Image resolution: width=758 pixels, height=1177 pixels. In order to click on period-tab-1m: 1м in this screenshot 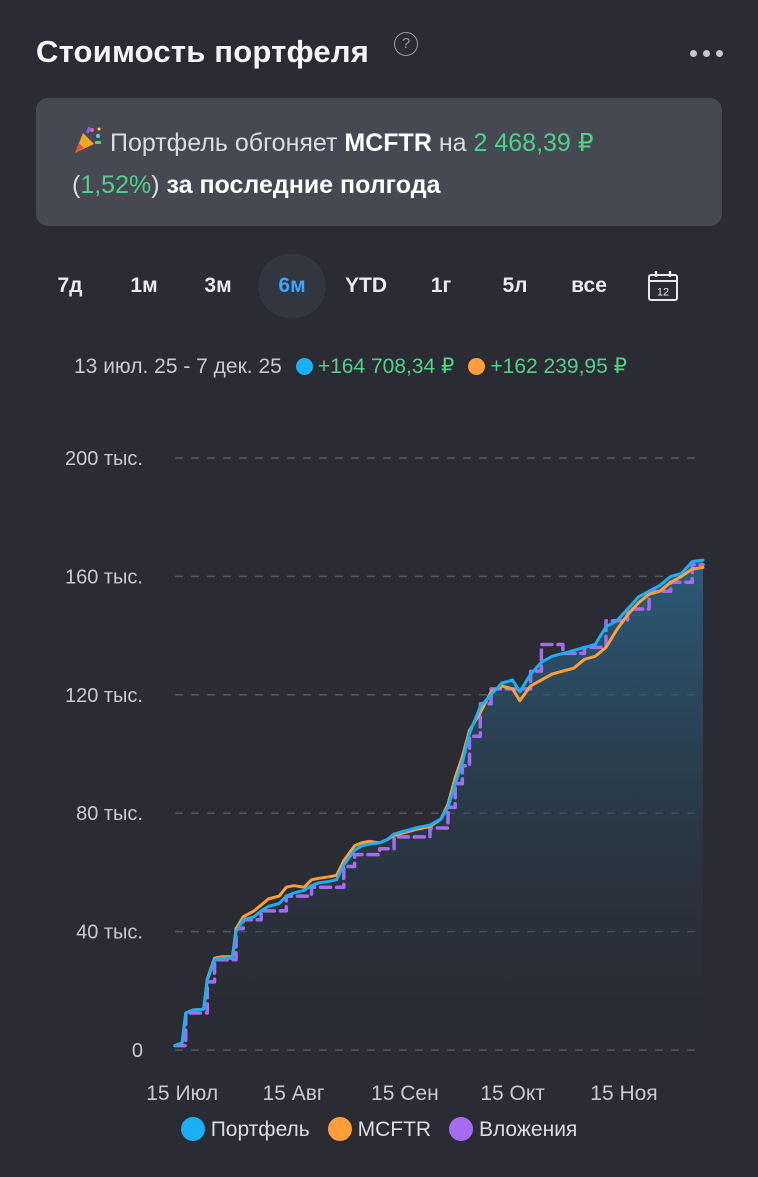, I will do `click(144, 285)`.